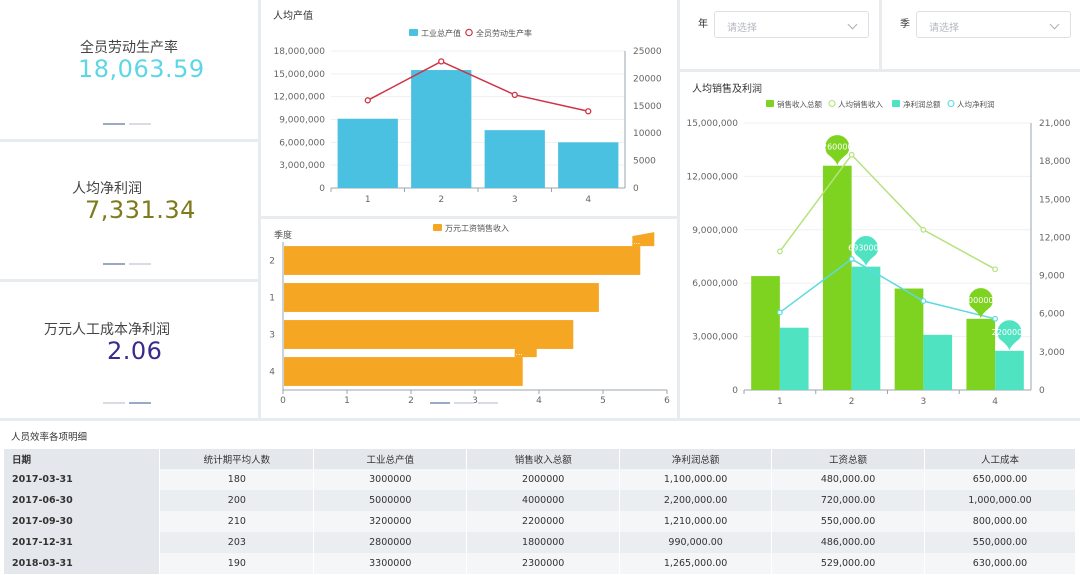 The width and height of the screenshot is (1080, 575). I want to click on cell-net-profit: 1,100,000.00, so click(696, 479).